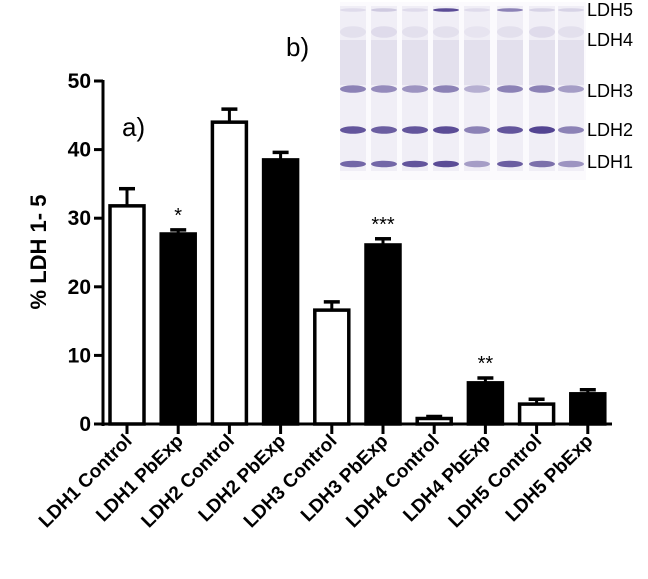 The image size is (648, 579). Describe the element at coordinates (486, 364) in the screenshot. I see `significance-marker: **` at that location.